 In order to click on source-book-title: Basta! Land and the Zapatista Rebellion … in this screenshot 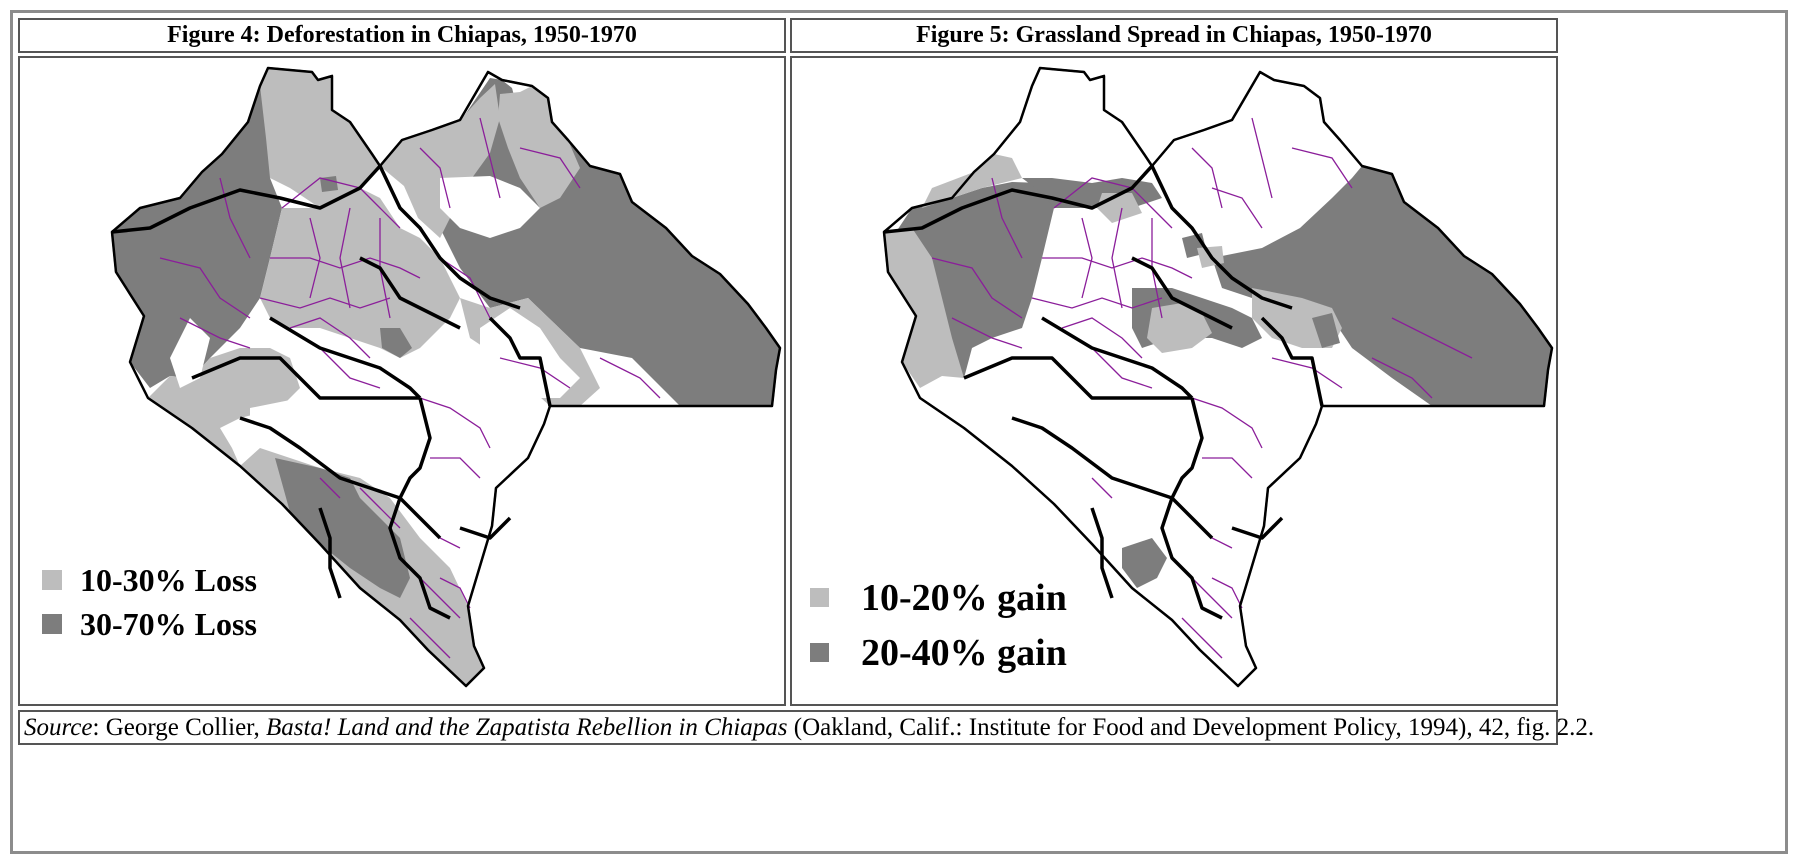, I will do `click(527, 727)`.